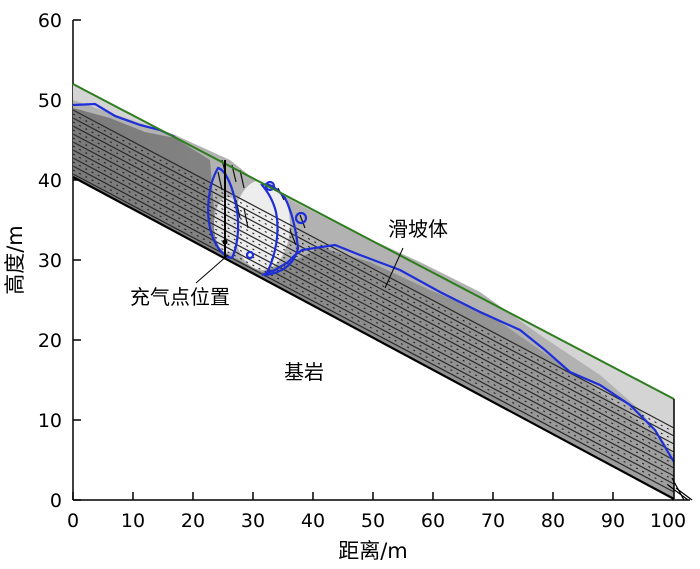 The image size is (700, 569). I want to click on x-tick-label: 100, so click(668, 521).